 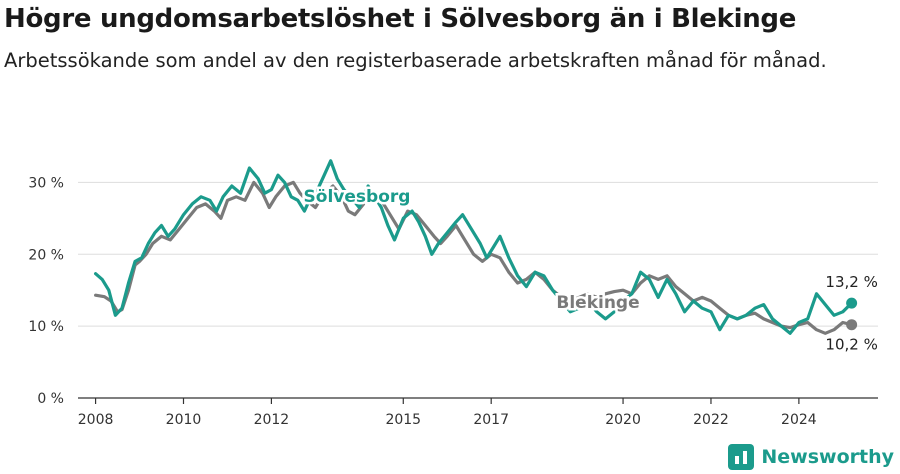 What do you see at coordinates (184, 420) in the screenshot?
I see `x-tick-label: 2010` at bounding box center [184, 420].